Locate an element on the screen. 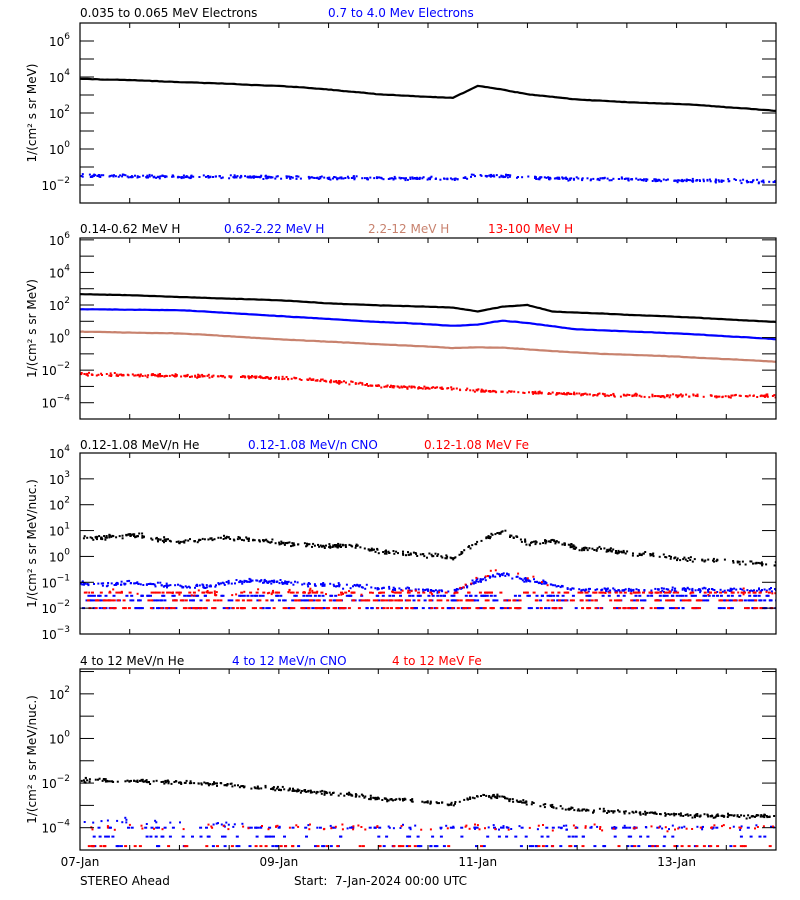  legend-entry: 2.2-12 MeV H is located at coordinates (408, 229).